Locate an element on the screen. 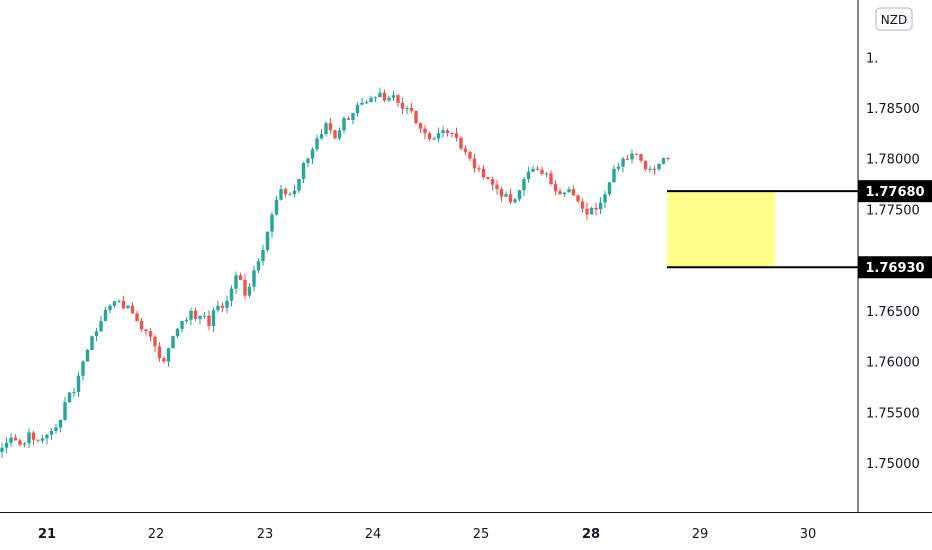 This screenshot has width=932, height=550. time-tick-label: 23 is located at coordinates (265, 534).